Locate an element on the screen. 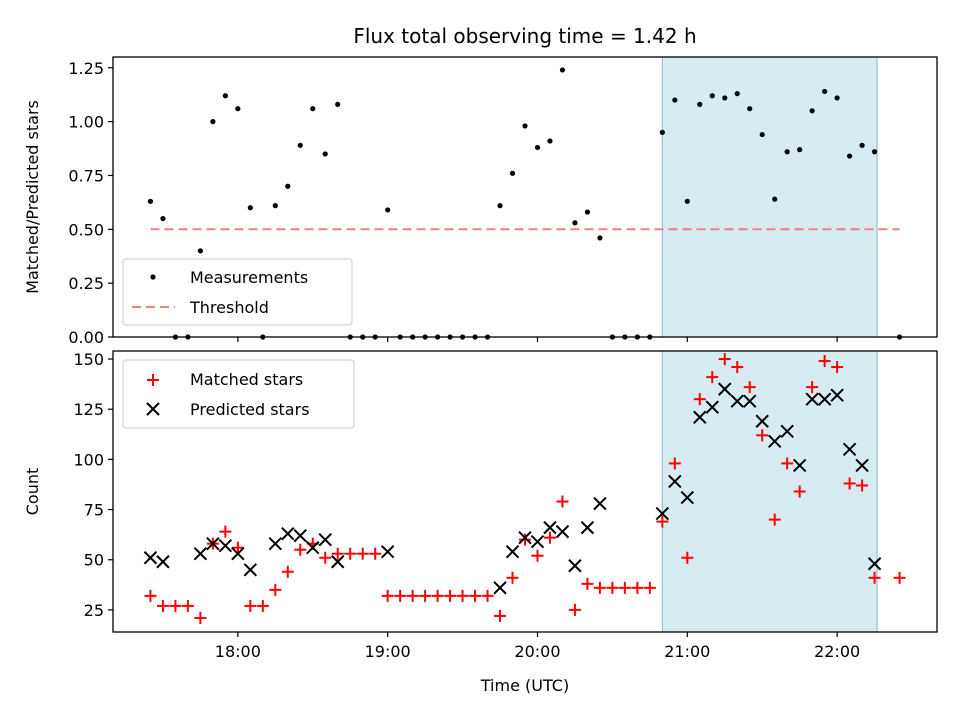 The height and width of the screenshot is (720, 960). x-tick-label: 20:00 is located at coordinates (537, 651).